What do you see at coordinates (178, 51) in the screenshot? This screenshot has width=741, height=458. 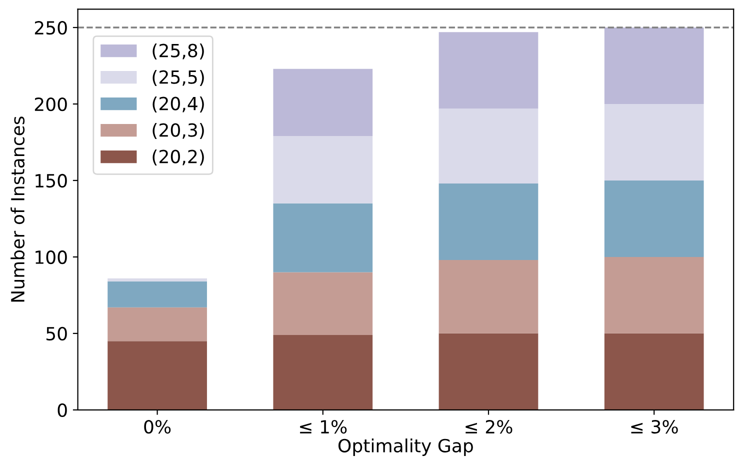 I see `legend-label: (25,8)` at bounding box center [178, 51].